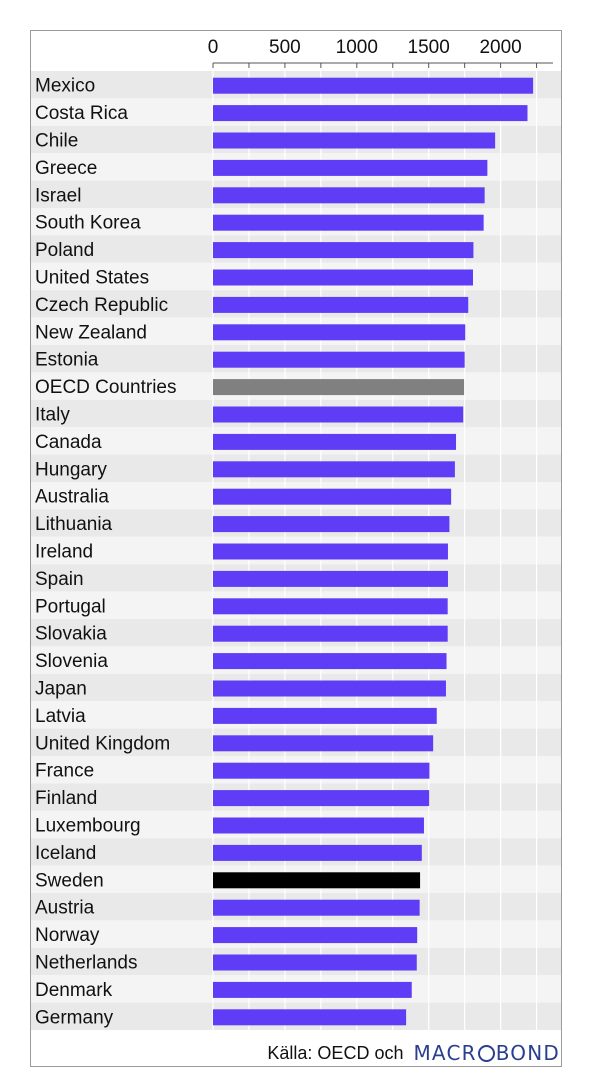 Image resolution: width=592 pixels, height=1090 pixels. Describe the element at coordinates (64, 552) in the screenshot. I see `category-label: Ireland` at that location.